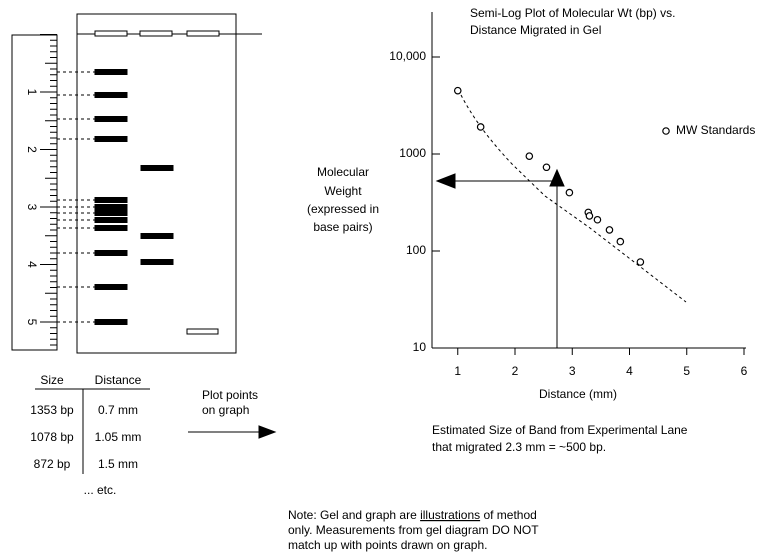 The height and width of the screenshot is (552, 771). I want to click on chart-title: Distance Migrated in Gel, so click(535, 30).